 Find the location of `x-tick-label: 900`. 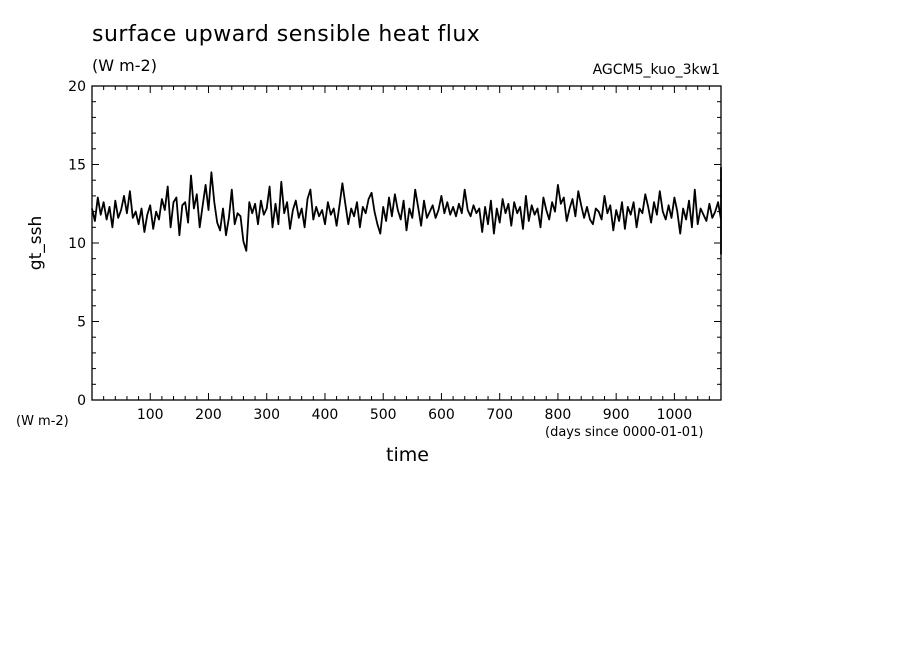

x-tick-label: 900 is located at coordinates (616, 415).